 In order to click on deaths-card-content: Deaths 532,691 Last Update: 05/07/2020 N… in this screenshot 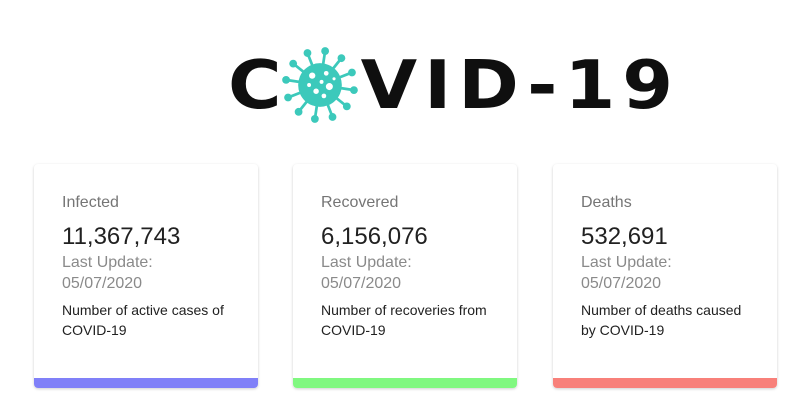, I will do `click(670, 266)`.